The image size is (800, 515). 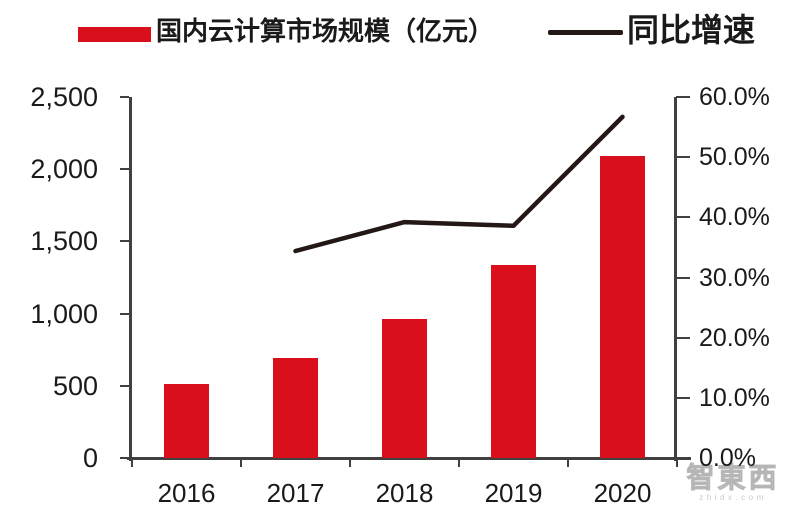 I want to click on x-axis-label: 2020, so click(x=622, y=493).